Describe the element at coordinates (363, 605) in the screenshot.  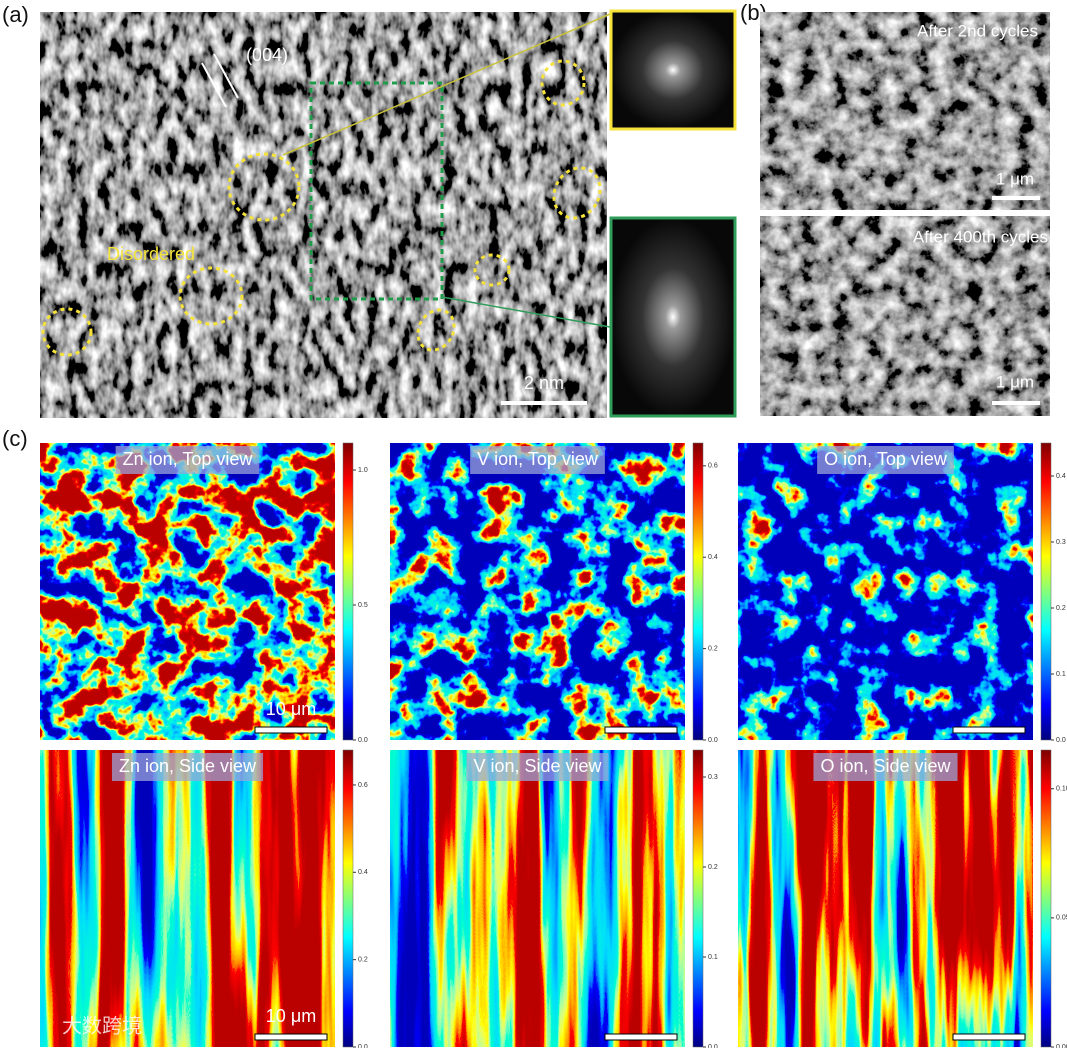
I see `colorbar-tick-label: 0.5` at that location.